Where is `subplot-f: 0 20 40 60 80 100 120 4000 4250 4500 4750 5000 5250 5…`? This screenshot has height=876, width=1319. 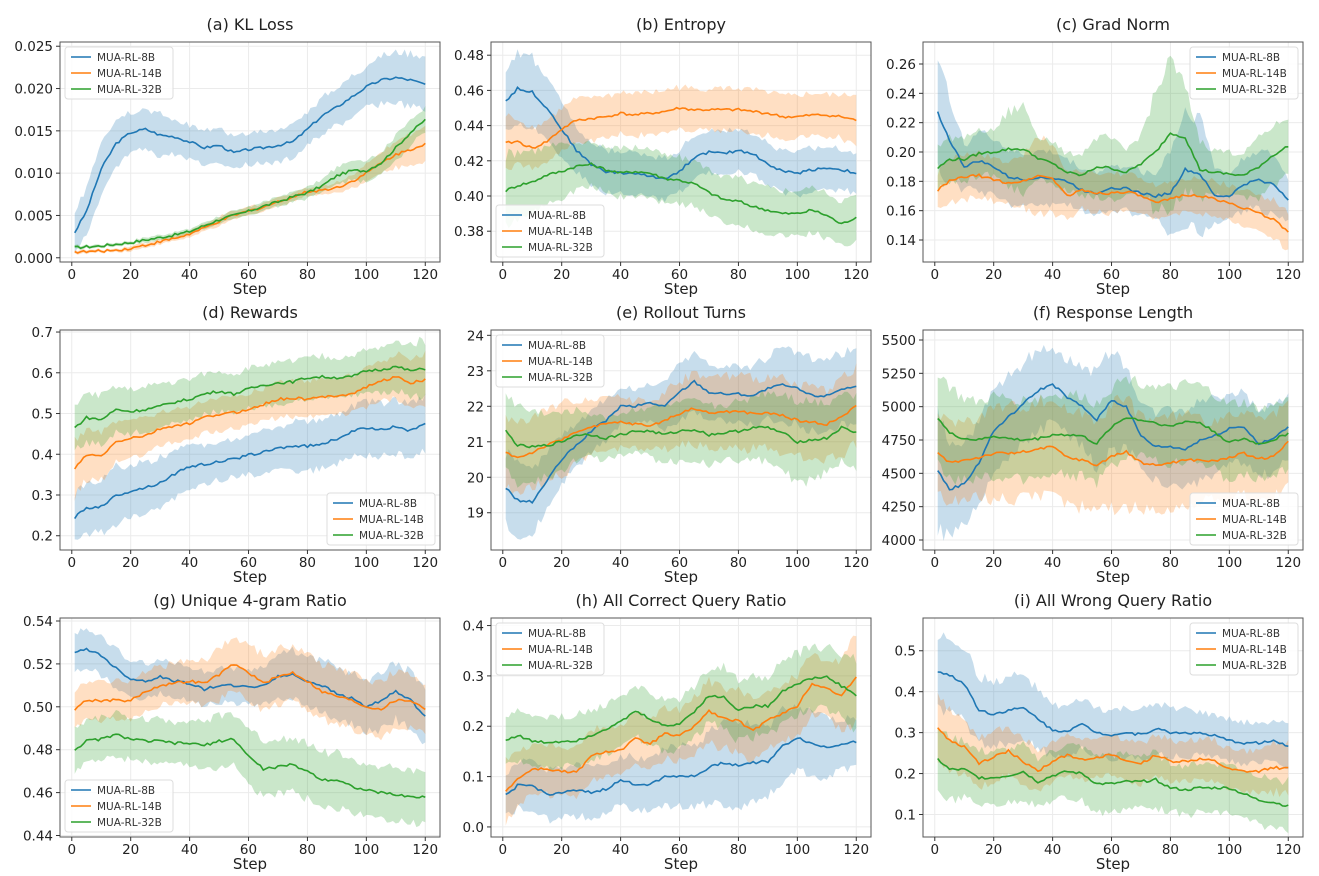 subplot-f: 0 20 40 60 80 100 120 4000 4250 4500 4750 5000 5250 5… is located at coordinates (1093, 444).